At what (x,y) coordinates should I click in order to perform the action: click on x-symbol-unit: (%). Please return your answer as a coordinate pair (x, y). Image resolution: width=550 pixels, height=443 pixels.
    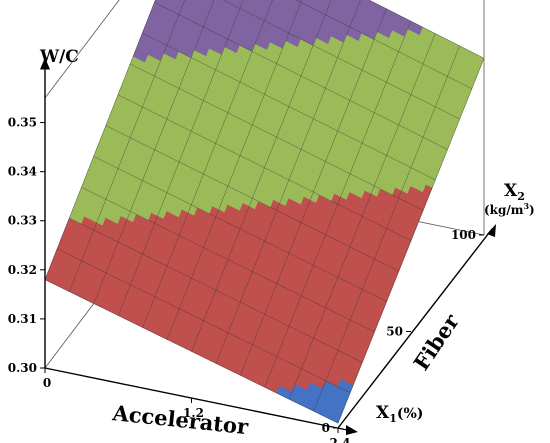
    Looking at the image, I should click on (410, 414).